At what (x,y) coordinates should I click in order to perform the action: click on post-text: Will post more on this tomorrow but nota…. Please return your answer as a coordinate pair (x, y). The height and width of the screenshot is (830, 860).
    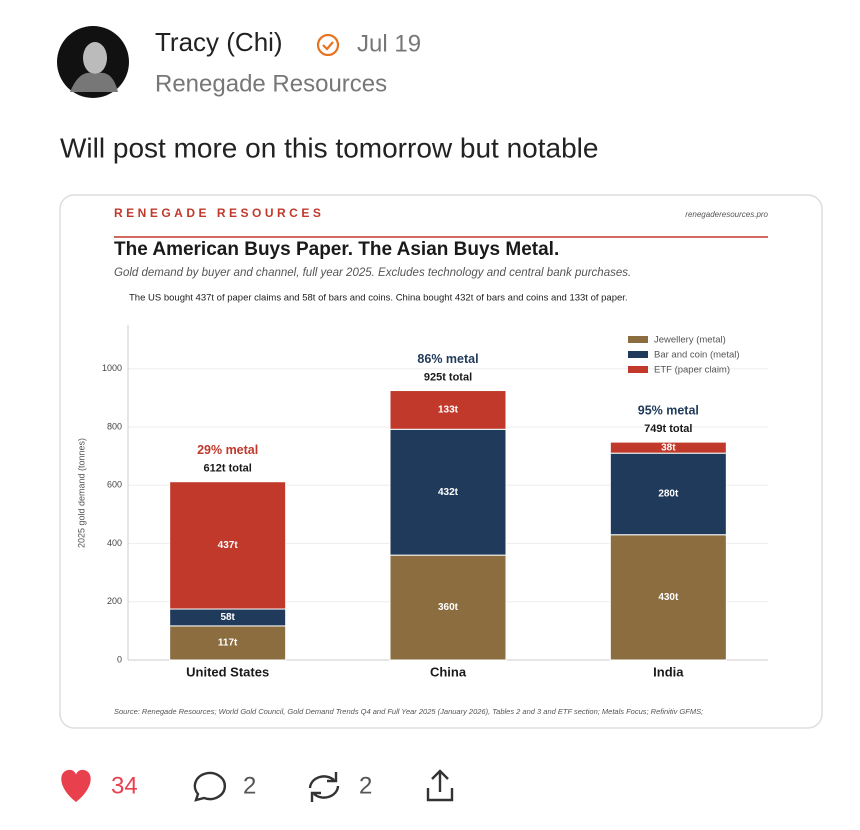
    Looking at the image, I should click on (329, 147).